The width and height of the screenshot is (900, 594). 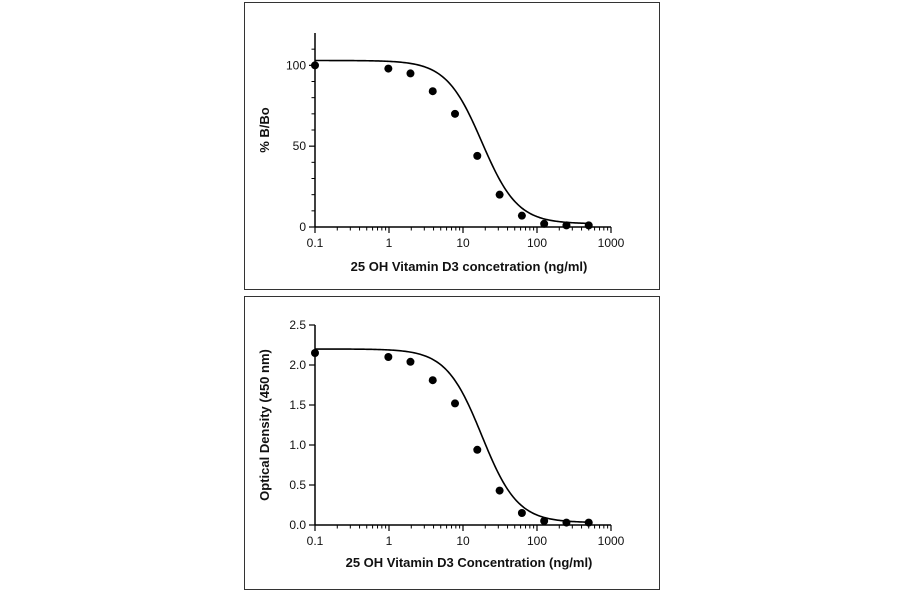 What do you see at coordinates (469, 562) in the screenshot?
I see `x-axis-label: 25 OH Vitamin D3 Concentration (ng/ml)` at bounding box center [469, 562].